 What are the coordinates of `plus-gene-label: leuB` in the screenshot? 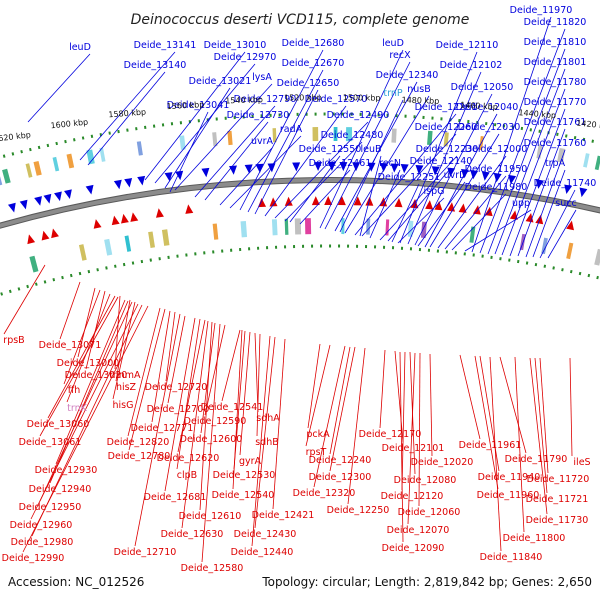 It's located at (370, 149).